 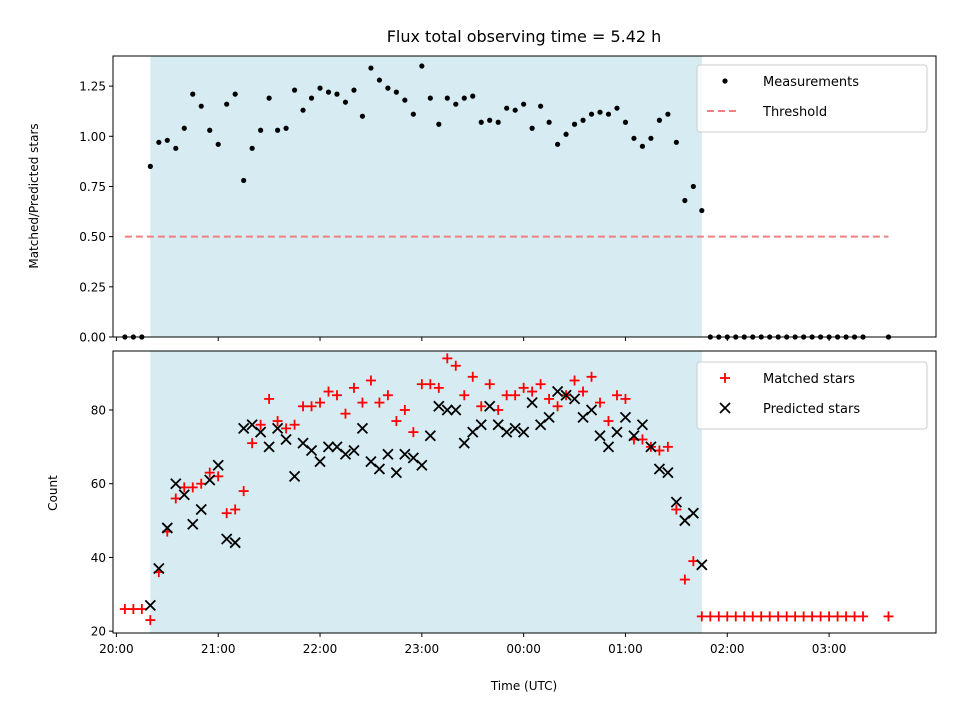 I want to click on y-tick-label: 80, so click(x=98, y=410).